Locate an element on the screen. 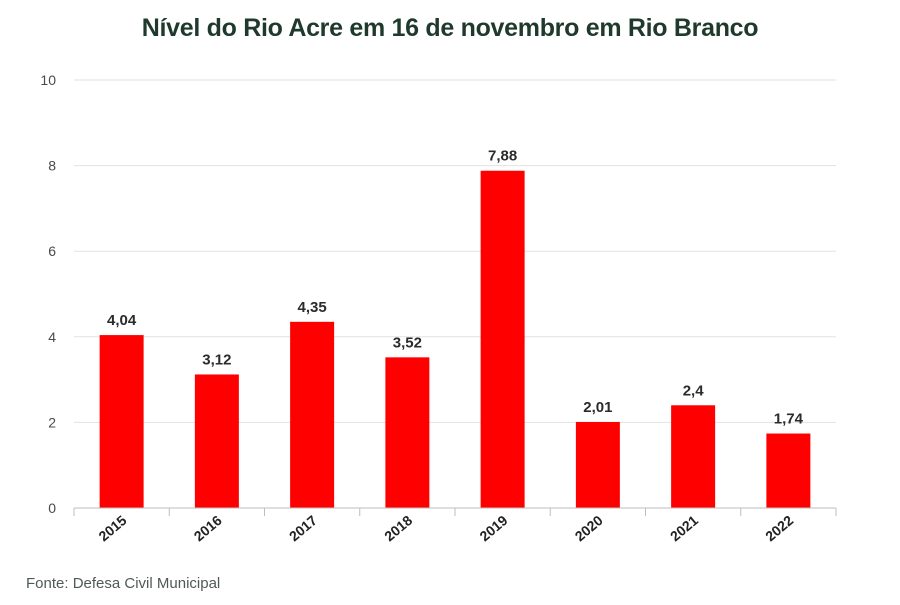 This screenshot has height=605, width=900. bar-2017 is located at coordinates (312, 414).